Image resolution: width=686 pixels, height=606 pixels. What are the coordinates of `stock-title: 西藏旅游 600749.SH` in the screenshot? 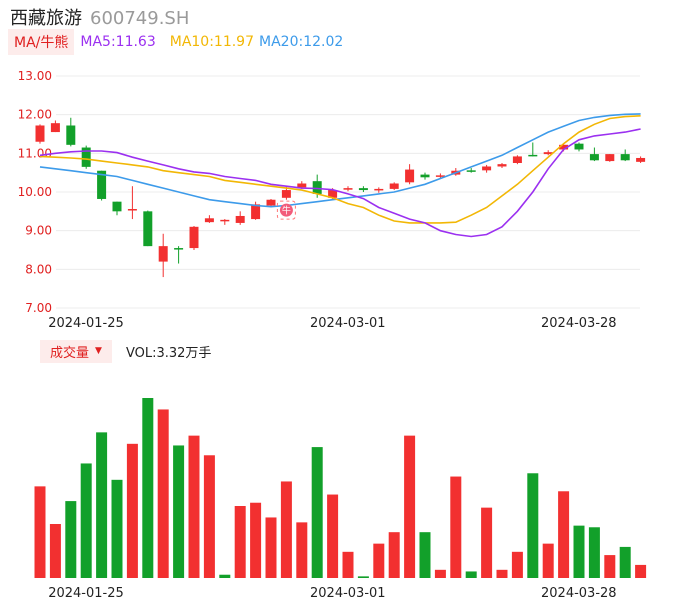 It's located at (99, 17).